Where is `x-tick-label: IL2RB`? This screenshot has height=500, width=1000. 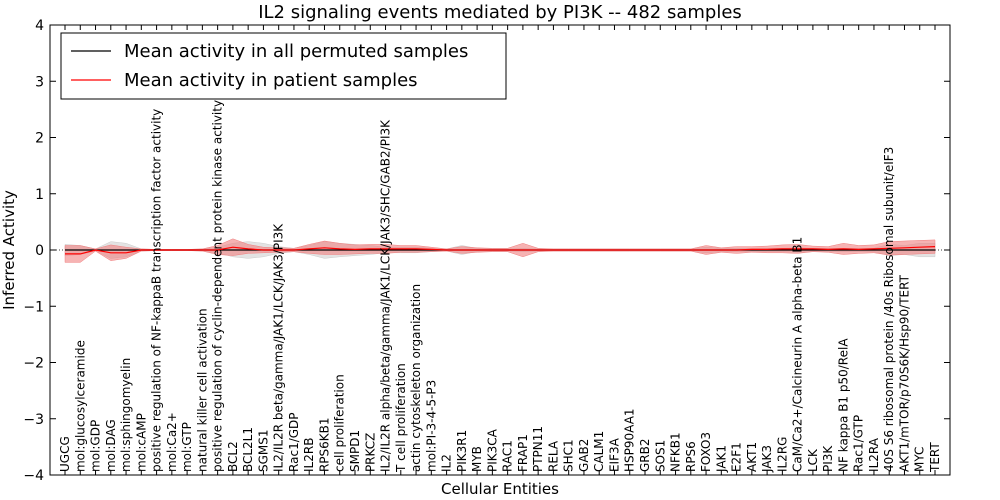
x-tick-label: IL2RB is located at coordinates (309, 455).